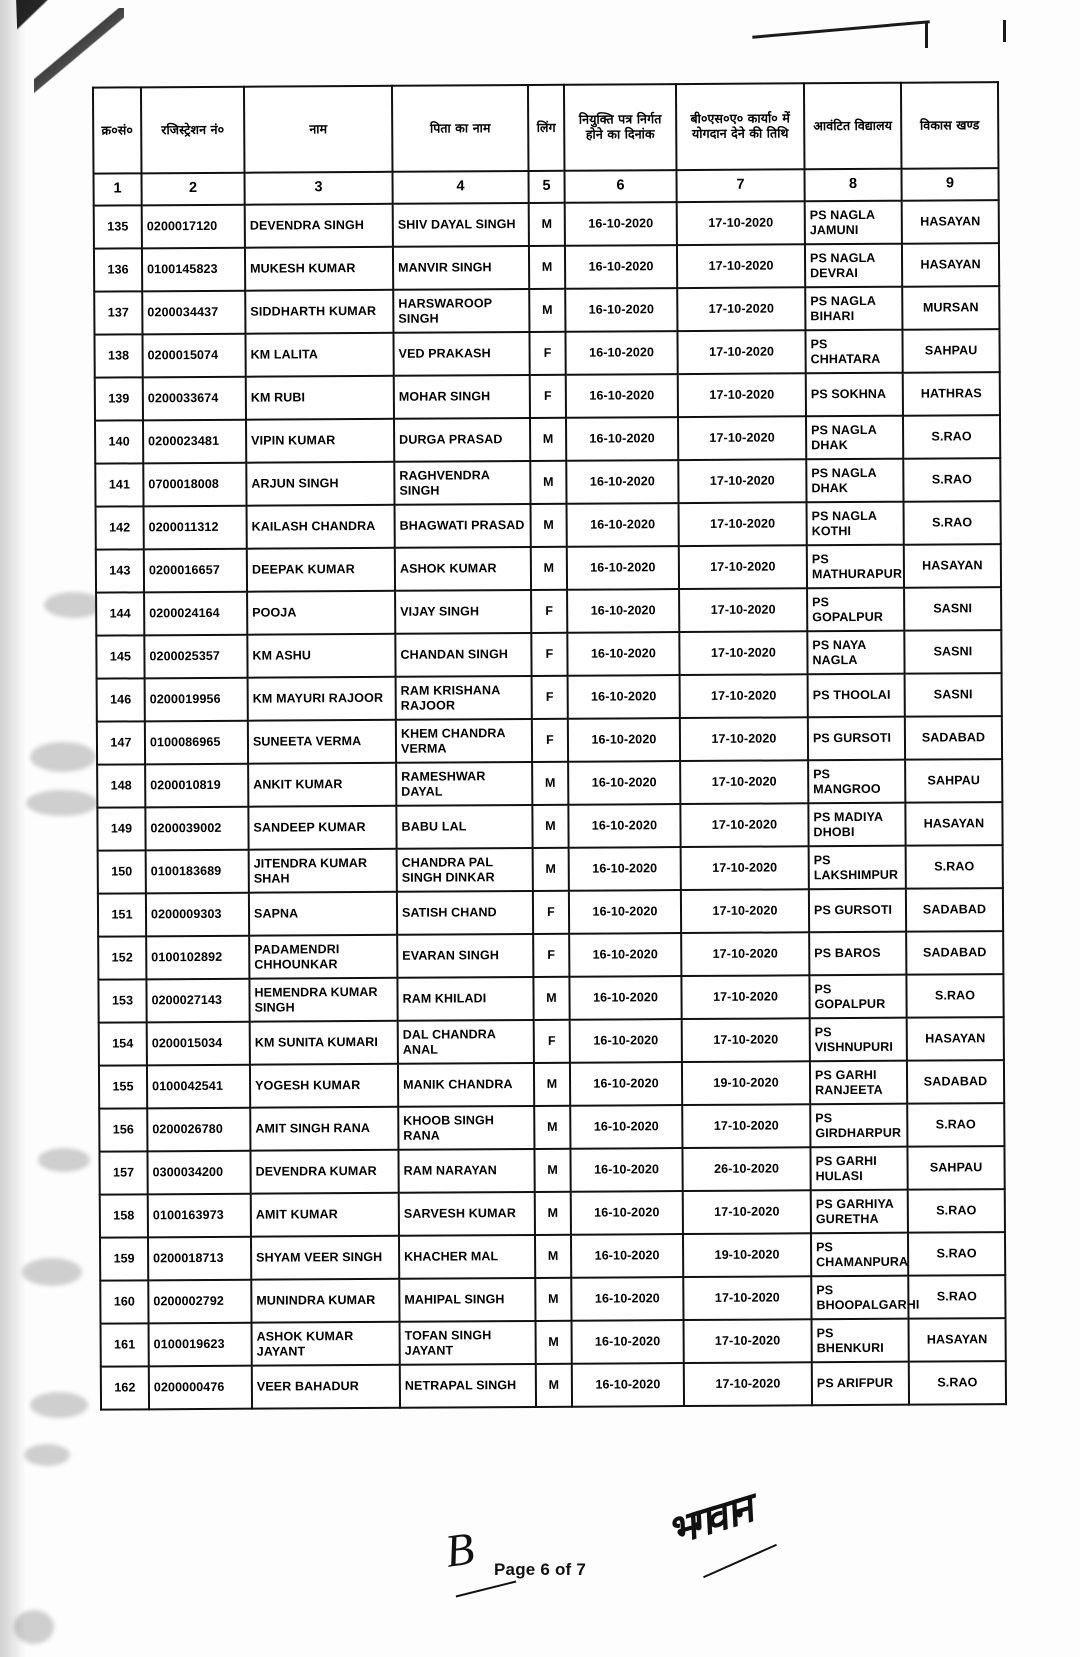 This screenshot has width=1080, height=1657. What do you see at coordinates (463, 697) in the screenshot?
I see `cell-father-name: RAM KRISHANA RAJOOR` at bounding box center [463, 697].